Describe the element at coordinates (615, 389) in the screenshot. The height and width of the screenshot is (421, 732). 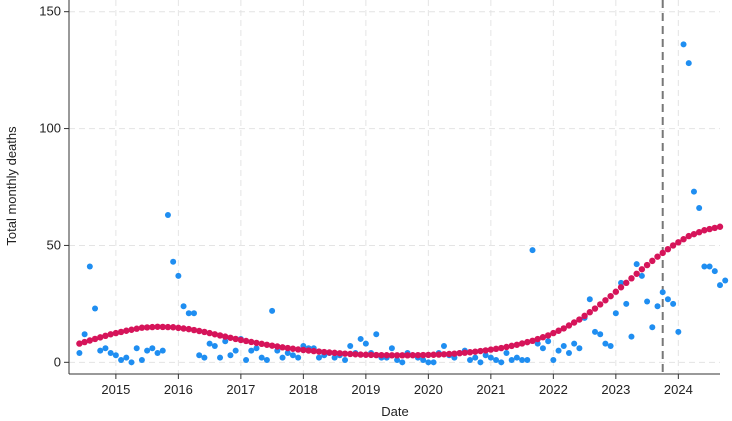
I see `x-tick-label: 2023` at that location.